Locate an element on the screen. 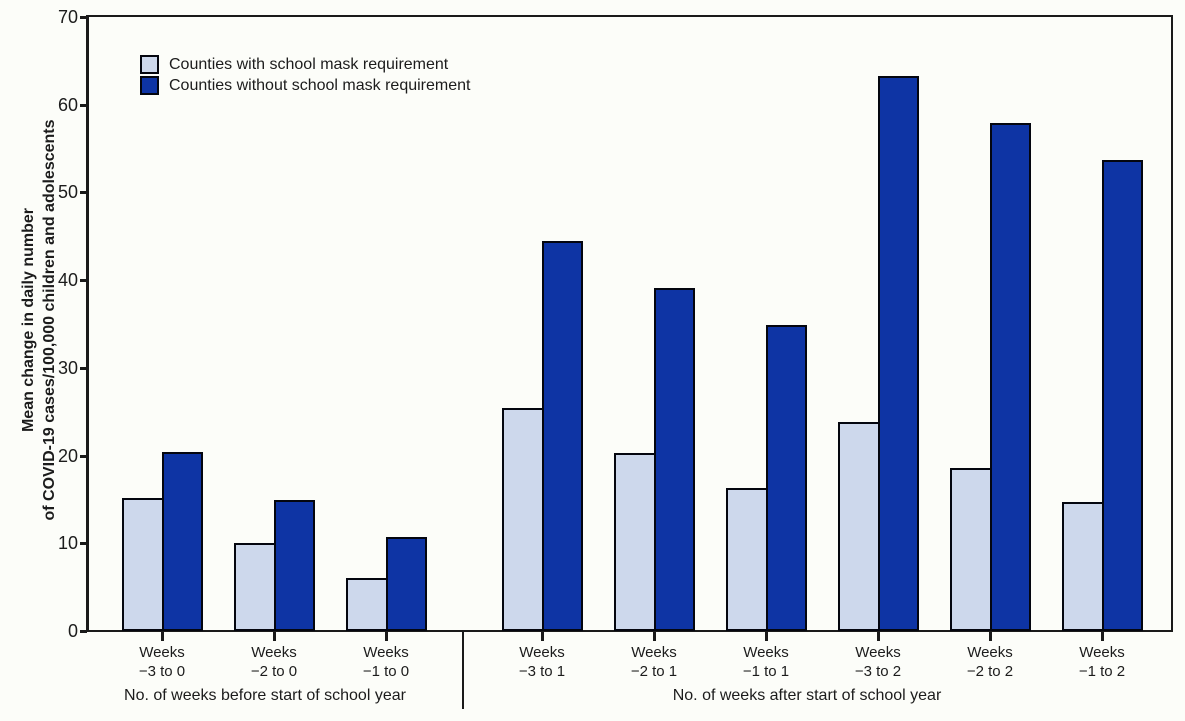  y-tick-label: 0 is located at coordinates (72, 631).